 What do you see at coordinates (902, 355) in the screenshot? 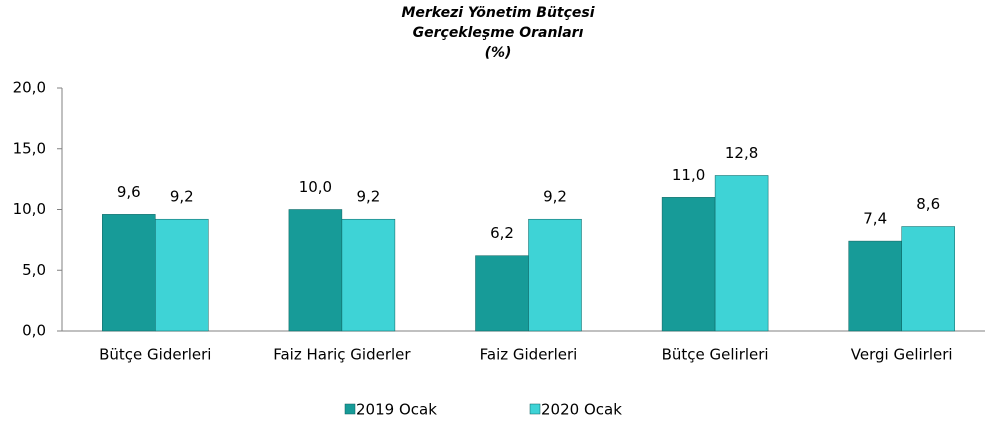
I see `x-tick-label: Vergi Gelirleri` at bounding box center [902, 355].